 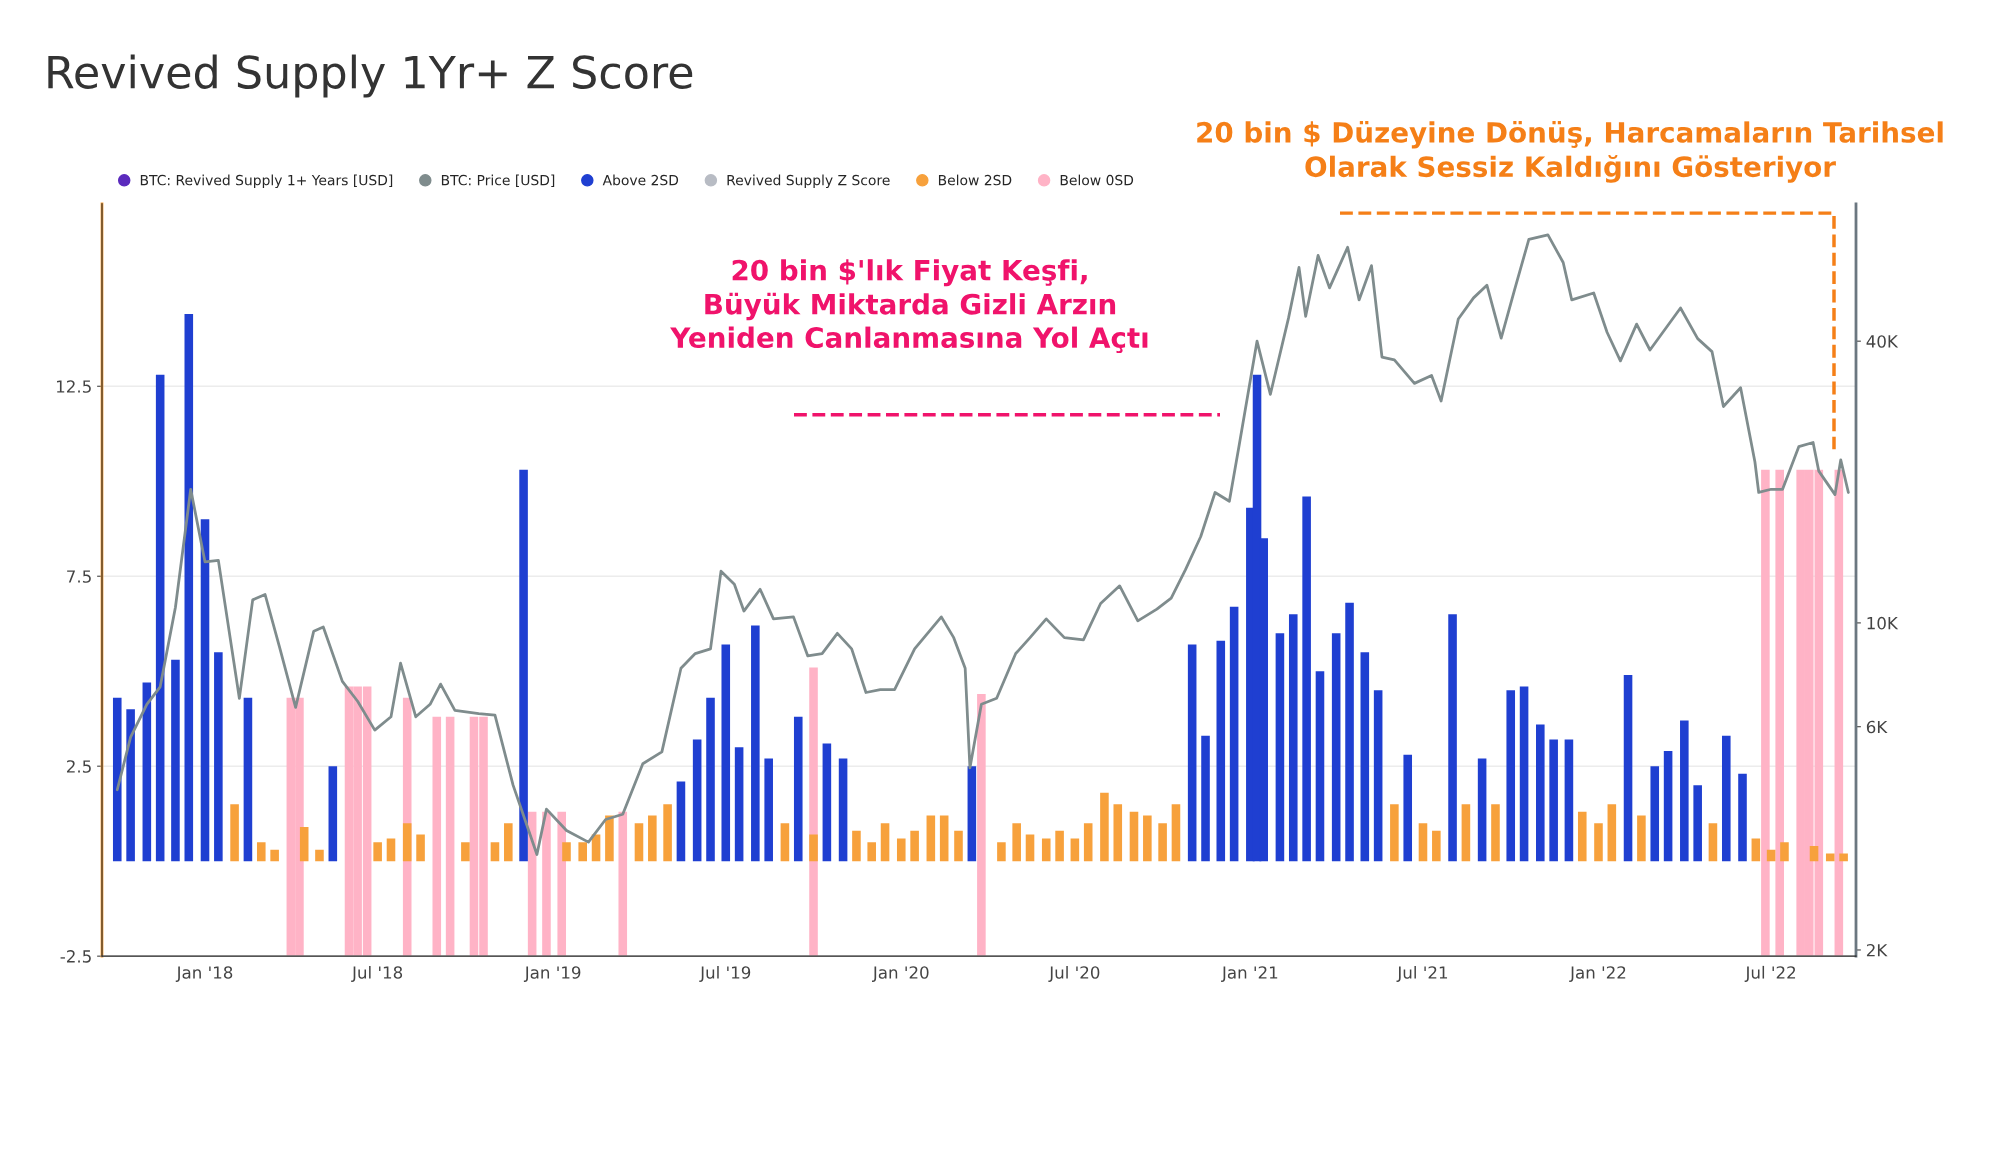 I want to click on x-tick-label: Jul '19, so click(x=725, y=973).